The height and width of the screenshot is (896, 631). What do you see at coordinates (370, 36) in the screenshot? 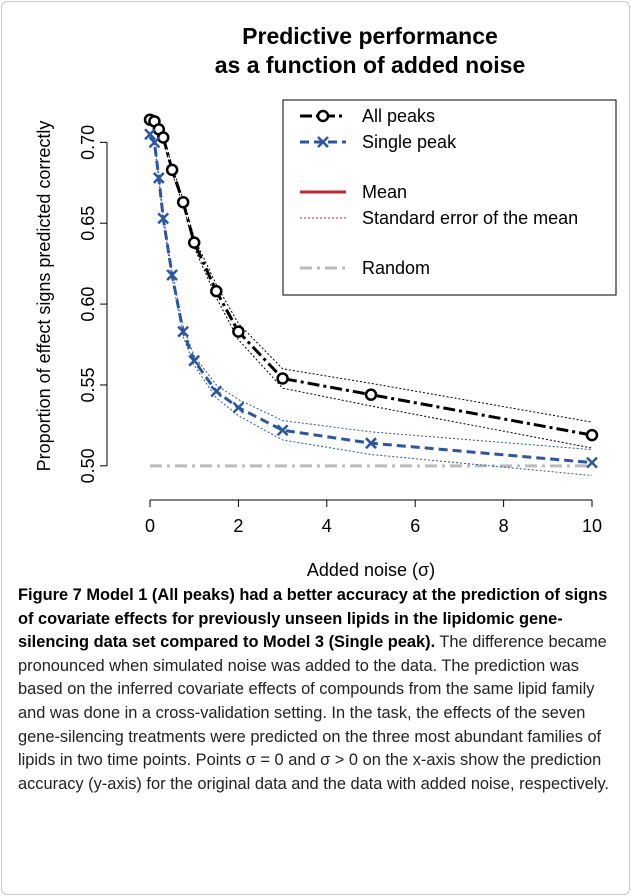
I see `chart-title: Predictive performance` at bounding box center [370, 36].